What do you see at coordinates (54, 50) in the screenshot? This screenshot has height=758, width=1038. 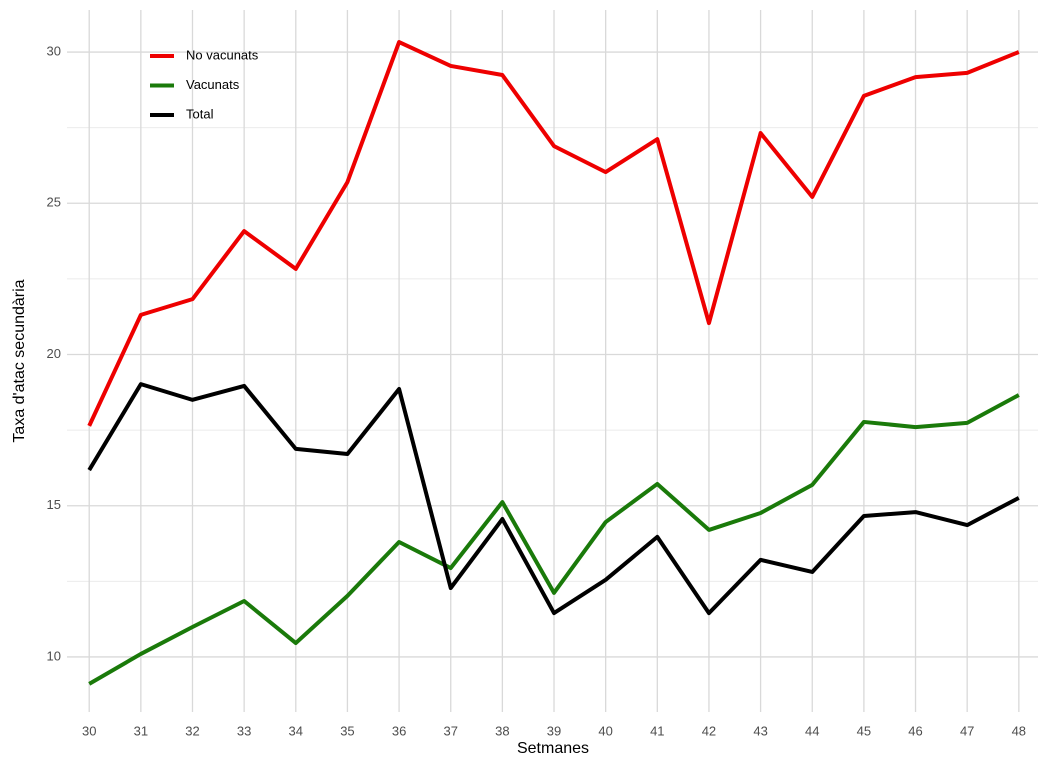 I see `y-tick-label: 30` at bounding box center [54, 50].